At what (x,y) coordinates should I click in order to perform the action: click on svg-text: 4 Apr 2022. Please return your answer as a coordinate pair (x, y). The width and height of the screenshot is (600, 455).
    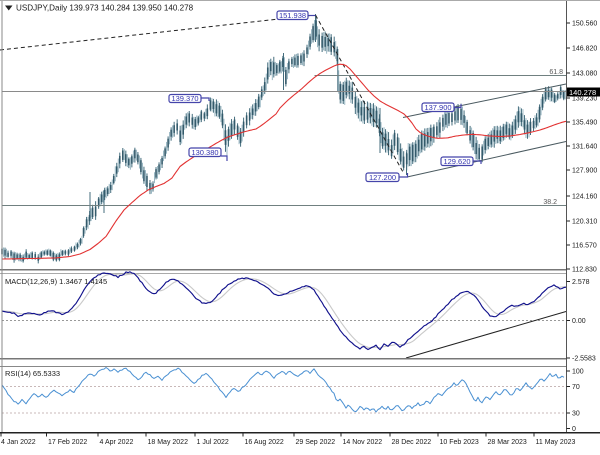
    Looking at the image, I should click on (117, 442).